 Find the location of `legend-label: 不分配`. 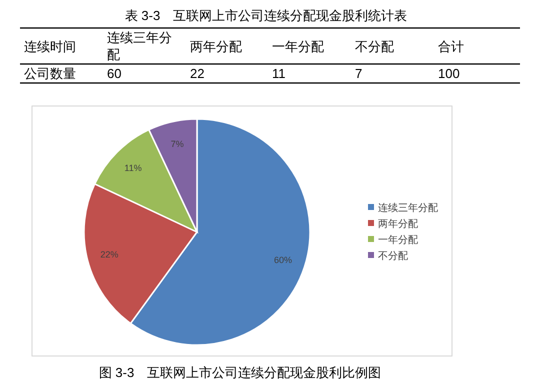

legend-label: 不分配 is located at coordinates (393, 256).